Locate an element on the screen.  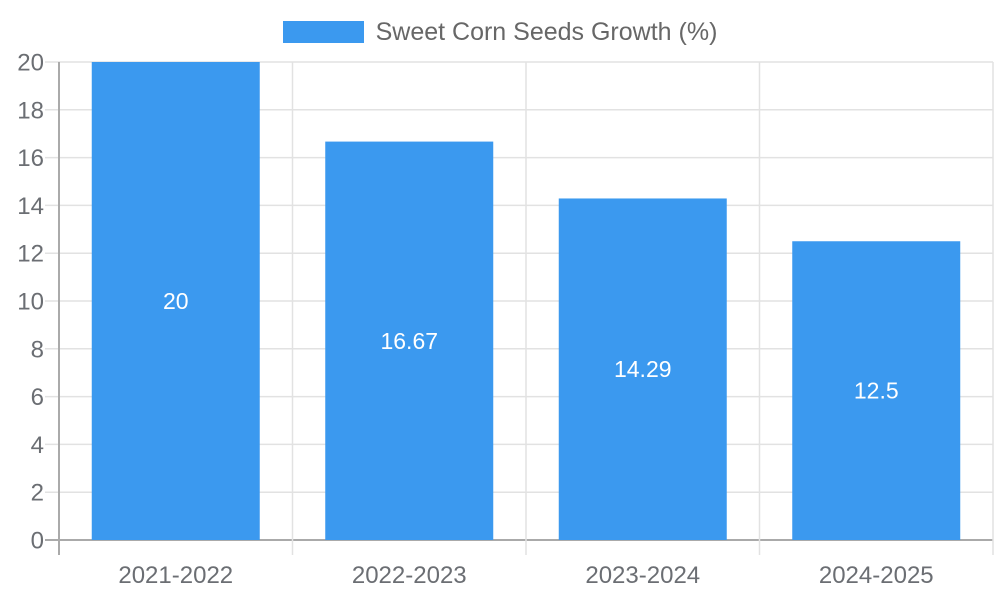
bar-value-label: 14.29 is located at coordinates (643, 369).